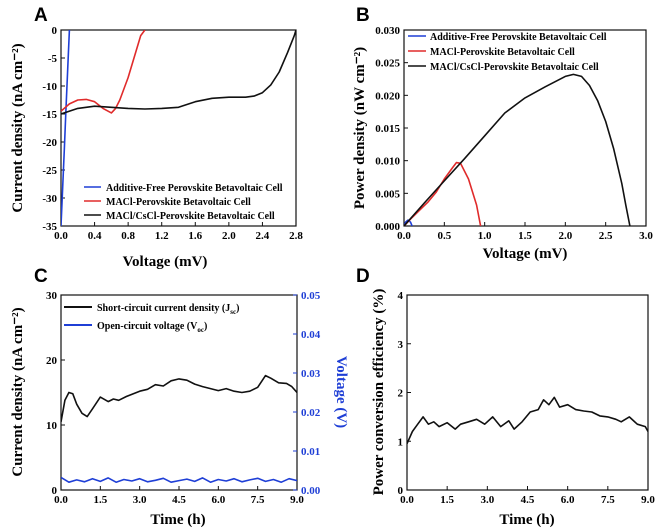  Describe the element at coordinates (78, 316) in the screenshot. I see `legend-c` at that location.